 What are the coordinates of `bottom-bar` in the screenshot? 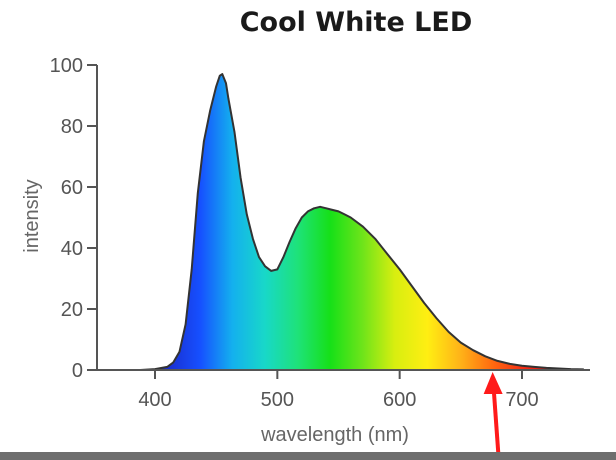 It's located at (308, 456).